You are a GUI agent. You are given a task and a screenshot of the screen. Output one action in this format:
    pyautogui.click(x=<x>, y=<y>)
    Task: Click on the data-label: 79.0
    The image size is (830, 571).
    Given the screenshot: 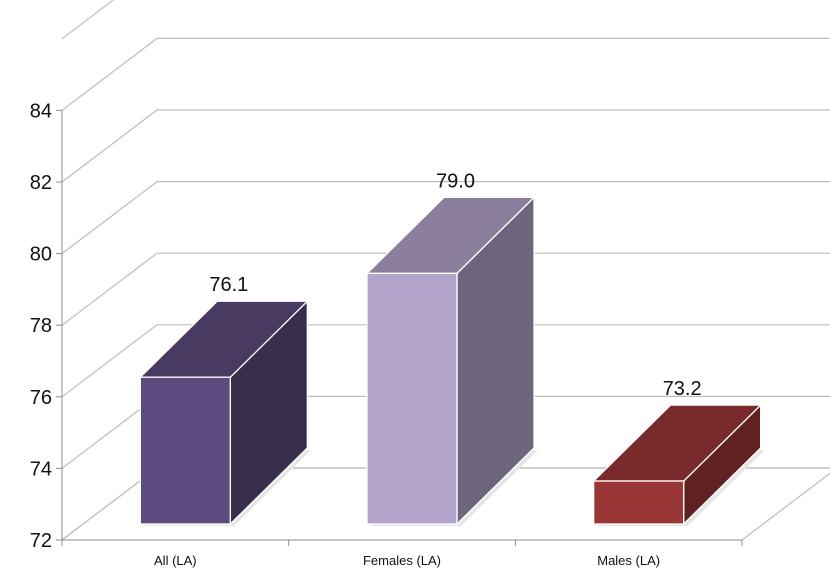 What is the action you would take?
    pyautogui.click(x=455, y=181)
    